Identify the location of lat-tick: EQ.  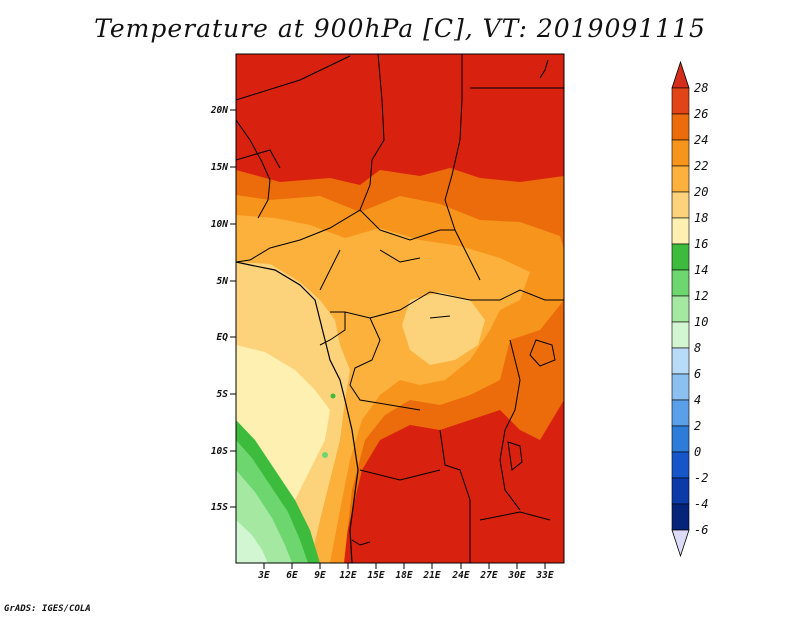
(226, 337).